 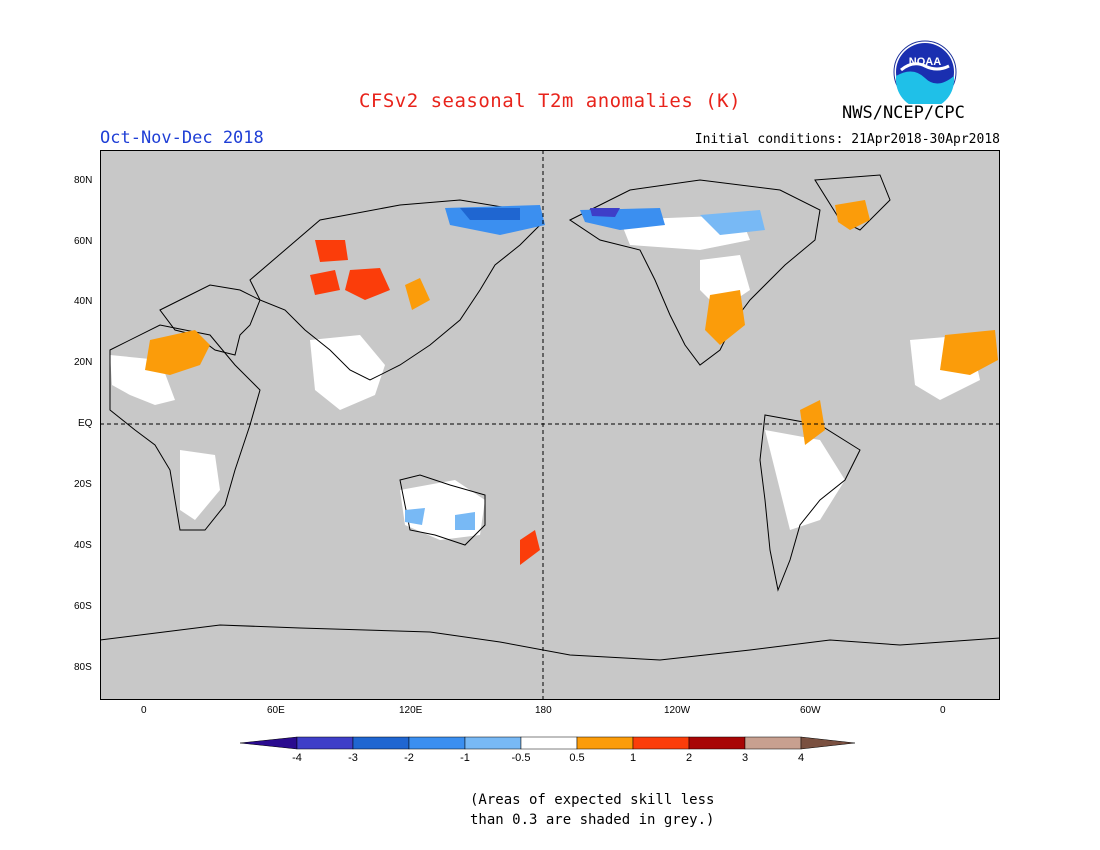 I want to click on lat-label-60n: 60N, so click(x=83, y=241).